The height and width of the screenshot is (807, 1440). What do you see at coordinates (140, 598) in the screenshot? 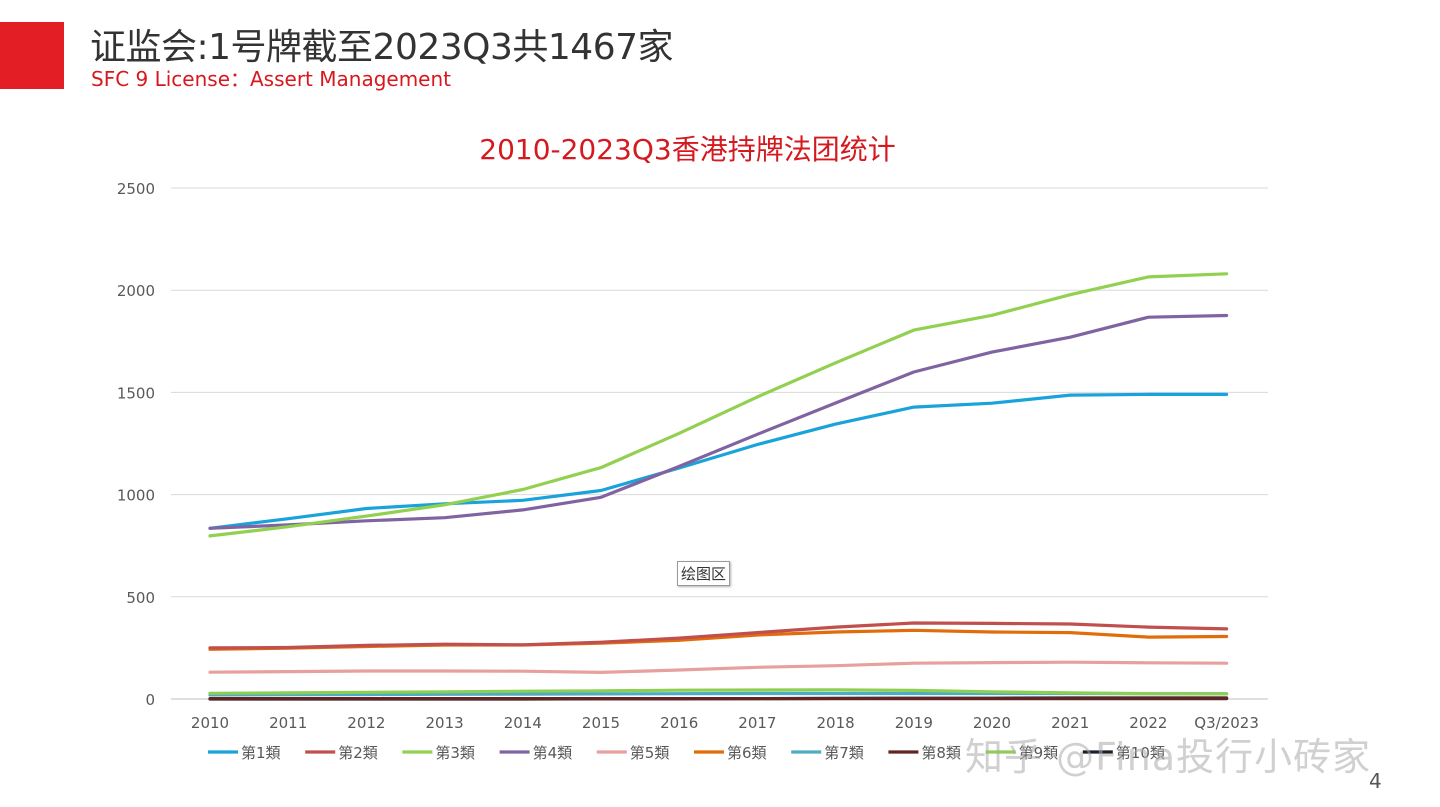
I see `y-tick-label: 500` at bounding box center [140, 598].